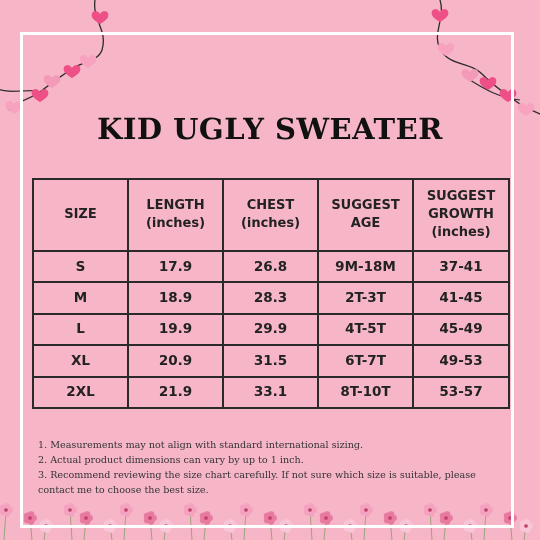 The height and width of the screenshot is (540, 540). Describe the element at coordinates (461, 298) in the screenshot. I see `table-cell: 41-45` at that location.